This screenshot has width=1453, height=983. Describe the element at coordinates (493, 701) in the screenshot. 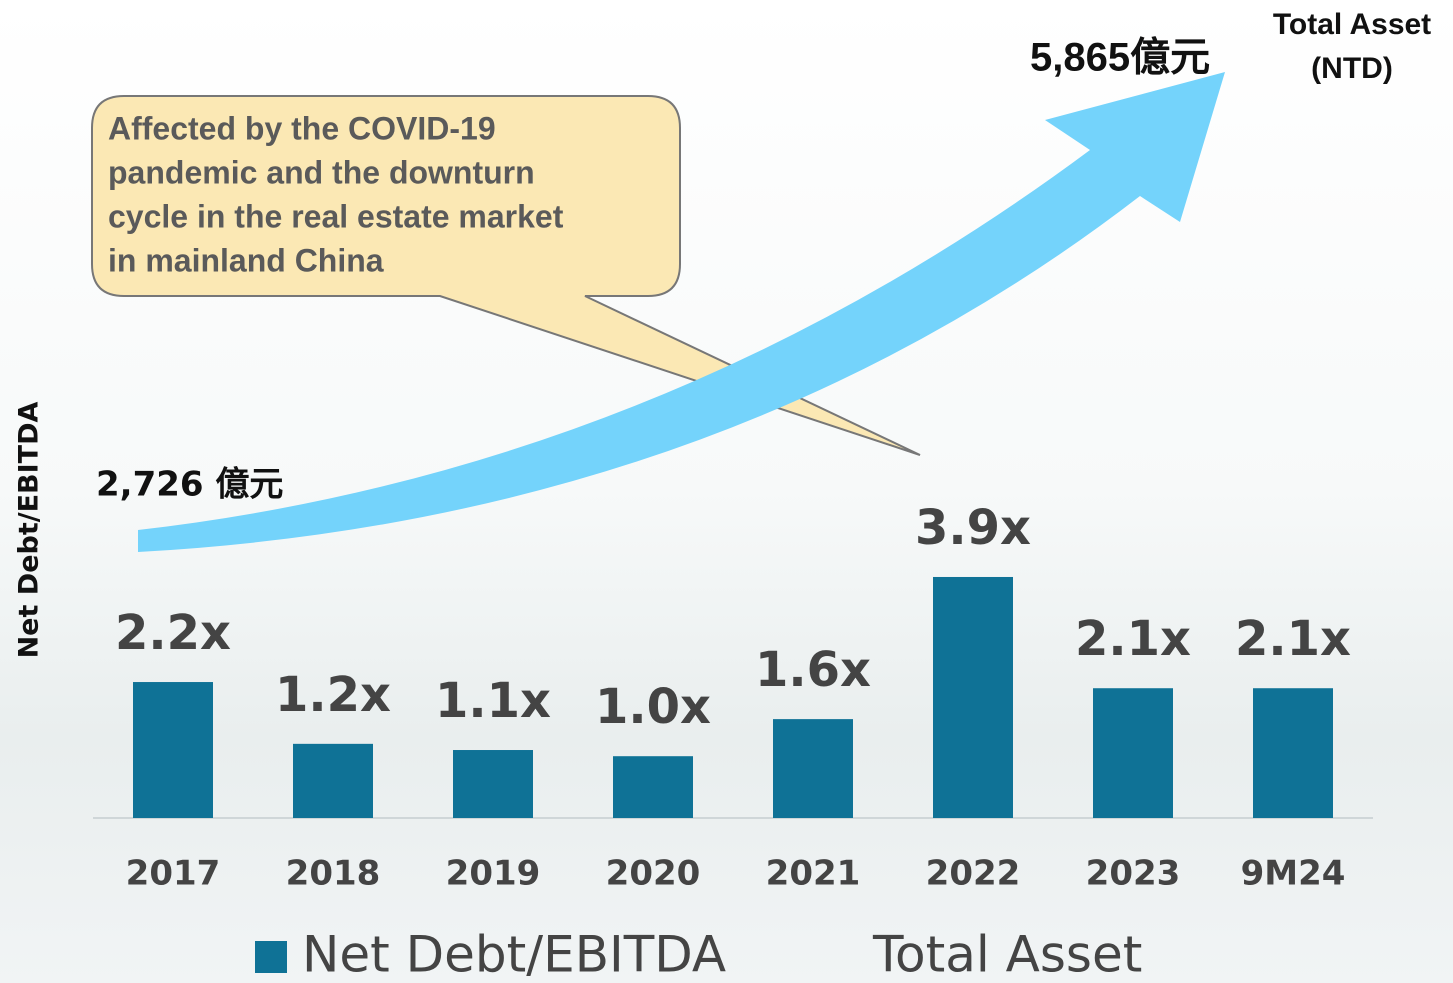

I see `data-label: 1.1x` at that location.